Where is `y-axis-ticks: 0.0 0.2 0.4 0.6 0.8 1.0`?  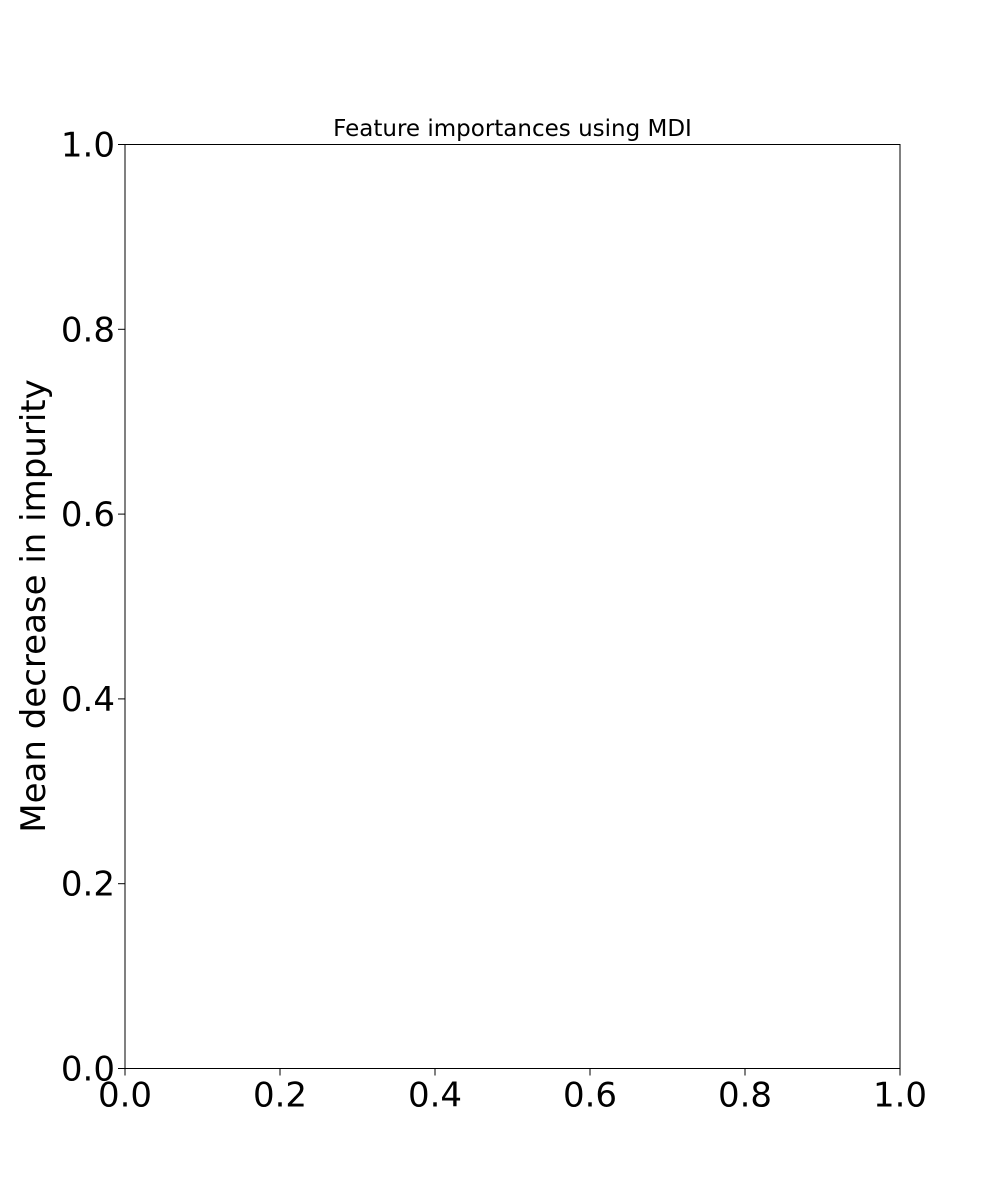
y-axis-ticks: 0.0 0.2 0.4 0.6 0.8 1.0 is located at coordinates (93, 608).